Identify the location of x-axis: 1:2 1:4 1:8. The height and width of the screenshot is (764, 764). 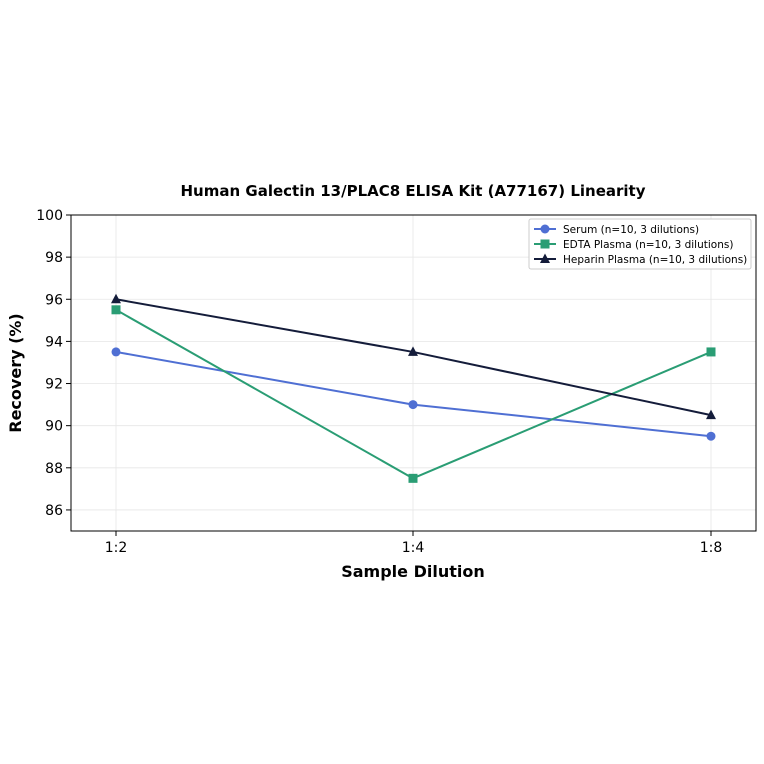
(414, 543).